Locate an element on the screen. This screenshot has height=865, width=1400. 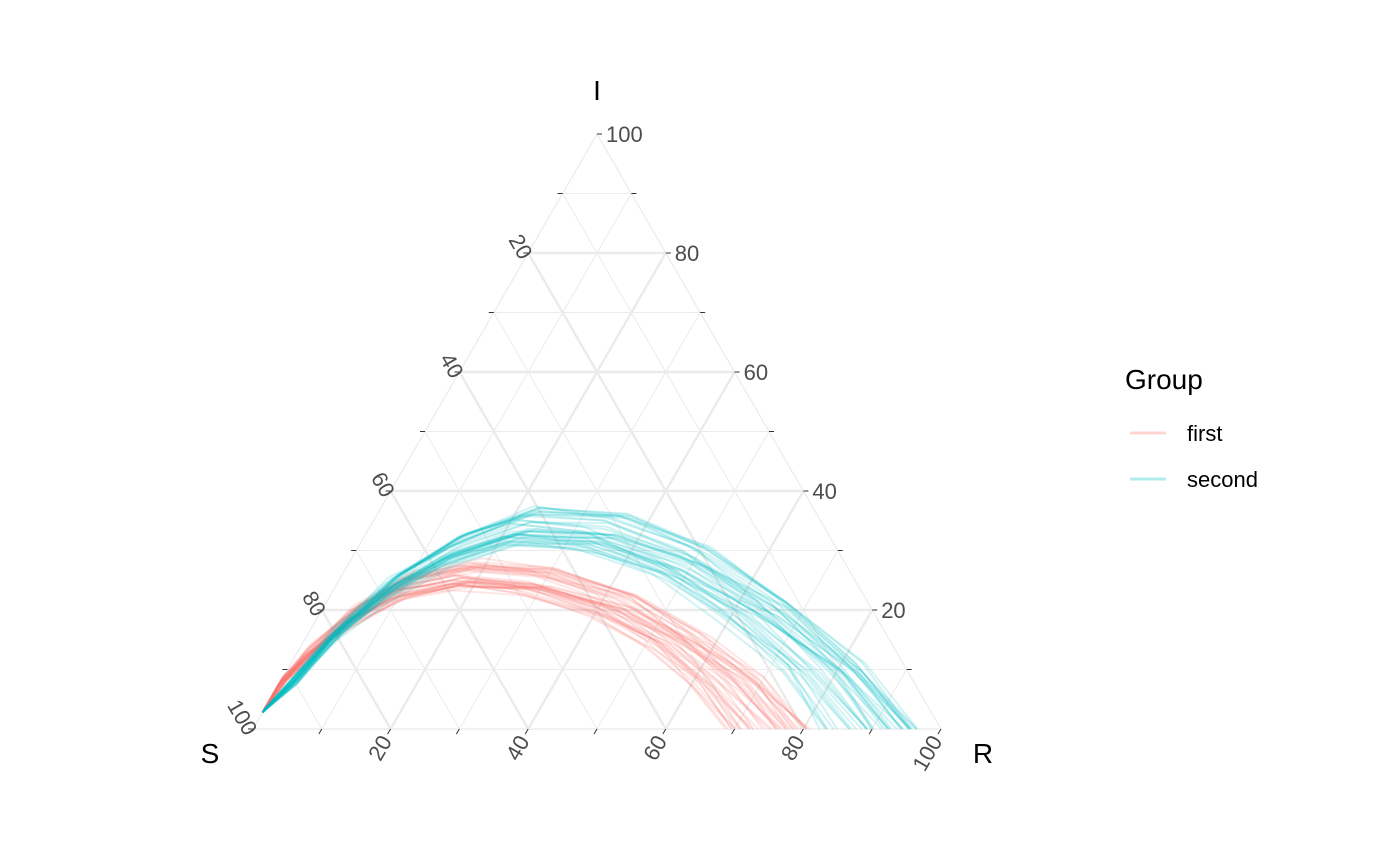
tick-label-i-40: 40 is located at coordinates (824, 491).